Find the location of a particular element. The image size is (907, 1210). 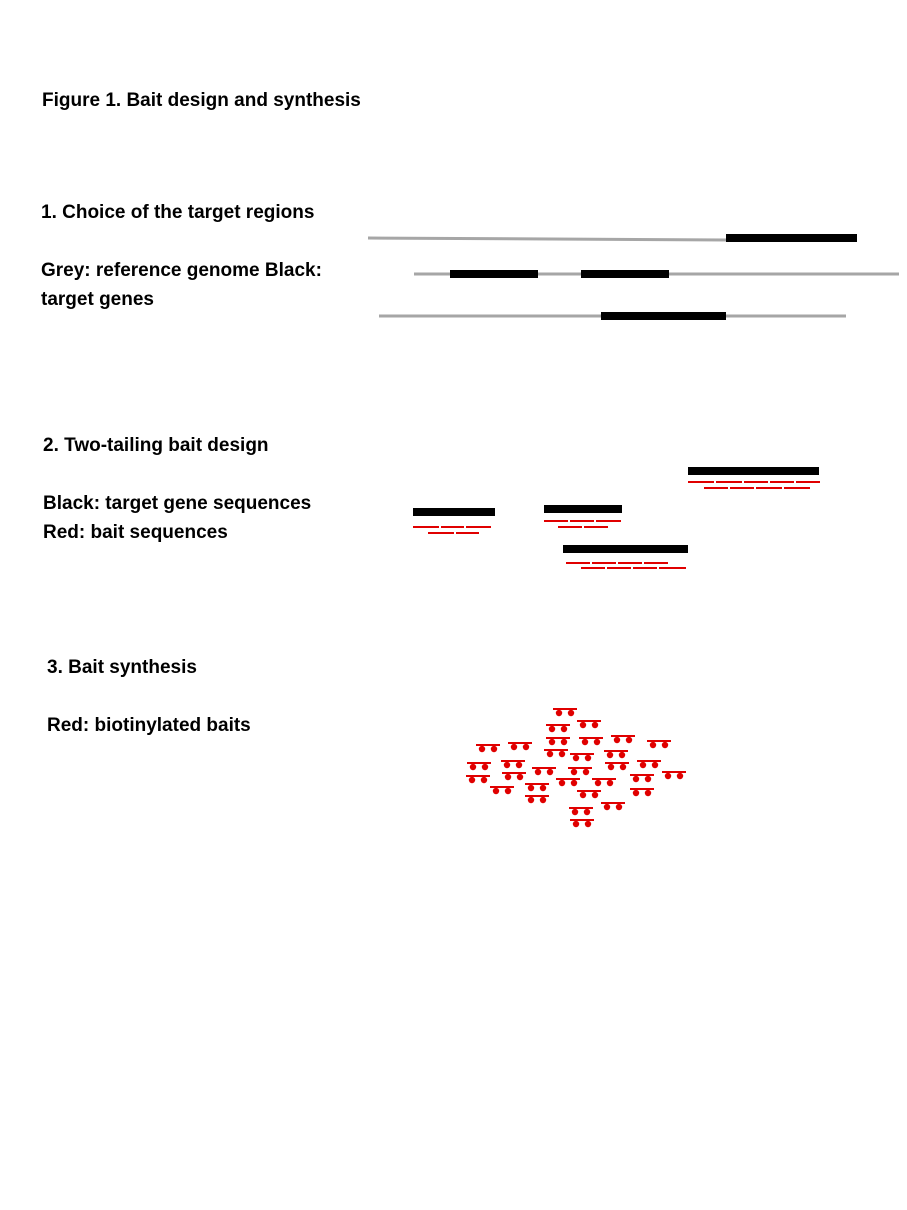

section-1-heading: 1. Choice of the target regions is located at coordinates (178, 212).